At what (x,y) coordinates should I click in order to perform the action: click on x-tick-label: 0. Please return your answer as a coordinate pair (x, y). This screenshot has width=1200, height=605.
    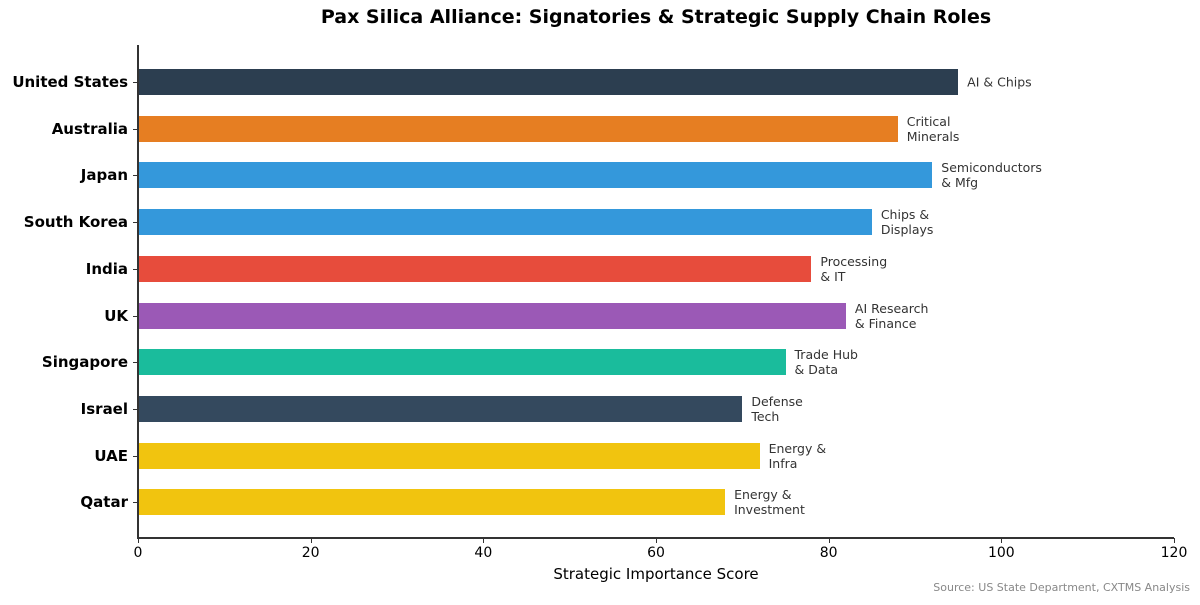
    Looking at the image, I should click on (138, 553).